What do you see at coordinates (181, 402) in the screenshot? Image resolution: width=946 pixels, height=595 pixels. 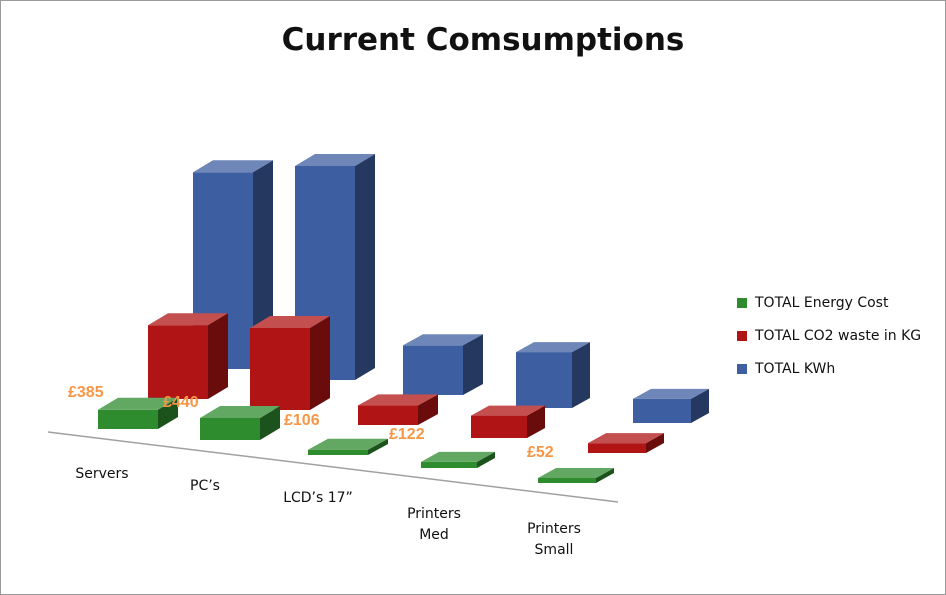 I see `data-label-1: £440` at bounding box center [181, 402].